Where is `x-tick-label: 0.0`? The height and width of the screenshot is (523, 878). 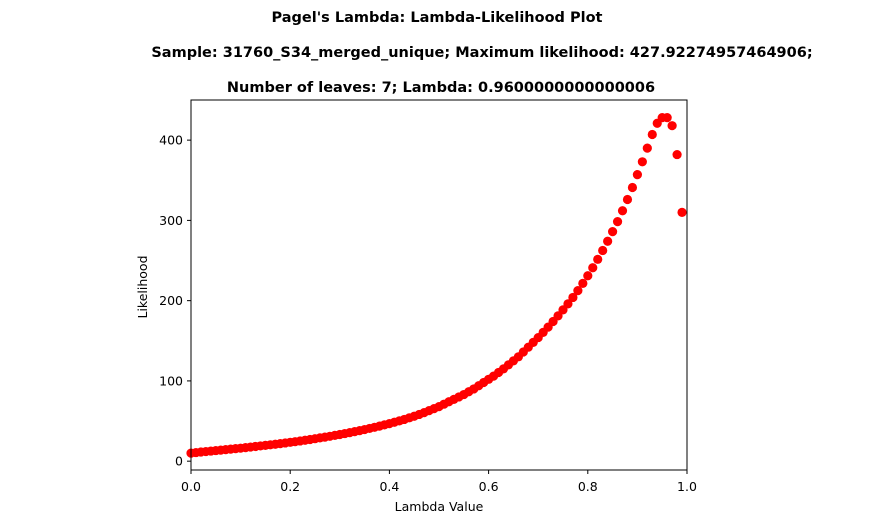
x-tick-label: 0.0 is located at coordinates (191, 486).